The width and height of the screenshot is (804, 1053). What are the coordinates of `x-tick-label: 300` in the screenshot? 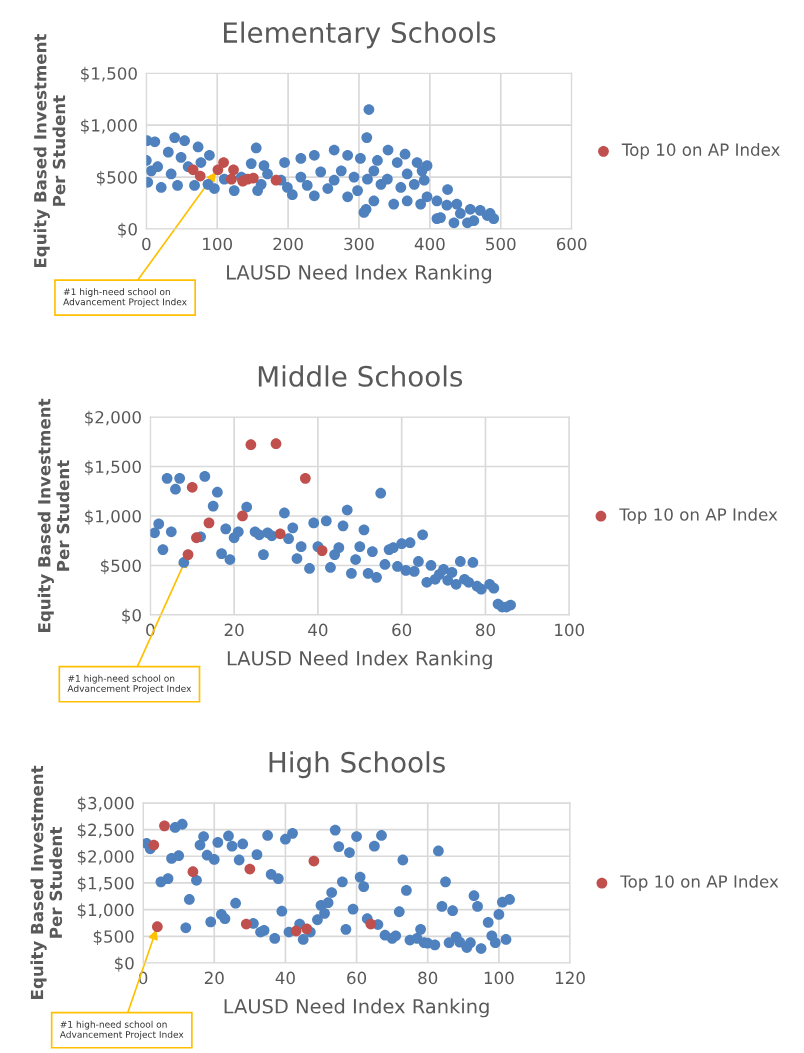 It's located at (359, 244).